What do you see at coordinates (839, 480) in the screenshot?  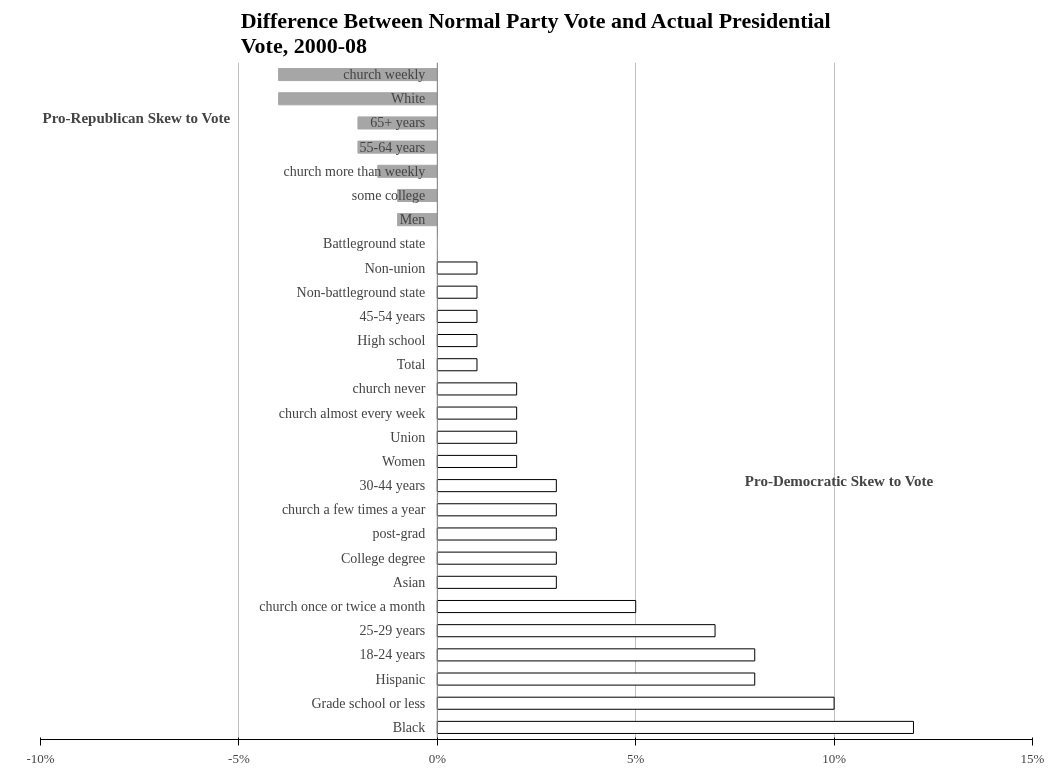 I see `annotation: Pro-Democratic Skew to Vote` at bounding box center [839, 480].